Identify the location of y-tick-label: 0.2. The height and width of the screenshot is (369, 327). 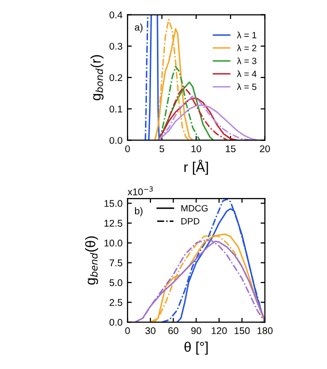
(116, 78).